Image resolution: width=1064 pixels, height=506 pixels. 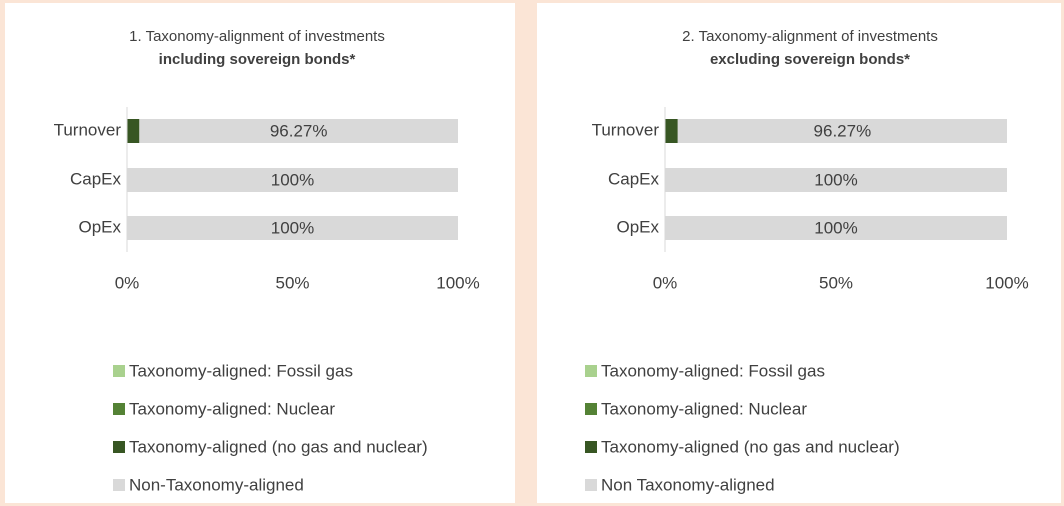 What do you see at coordinates (810, 59) in the screenshot?
I see `chart-subtitle: excluding sovereign bonds*` at bounding box center [810, 59].